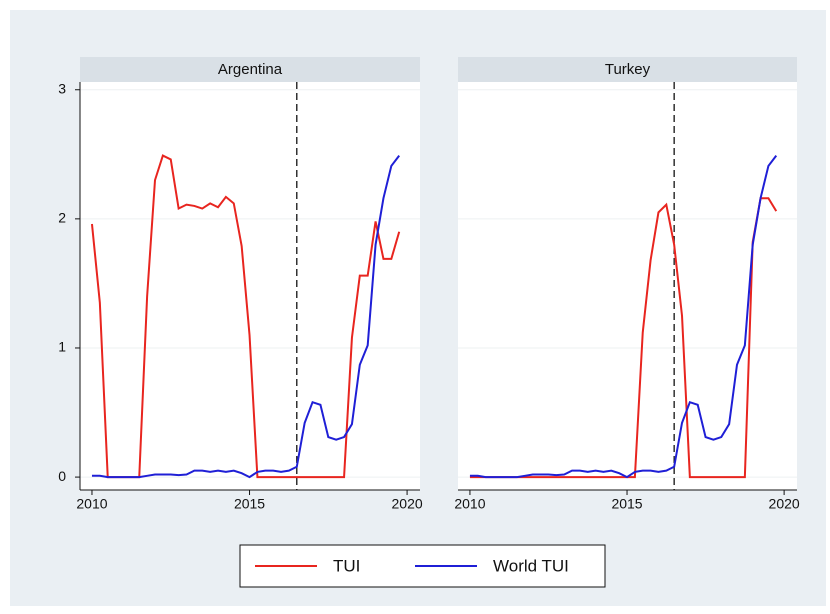 This screenshot has height=614, width=830. What do you see at coordinates (62, 218) in the screenshot?
I see `y-tick-label: 2` at bounding box center [62, 218].